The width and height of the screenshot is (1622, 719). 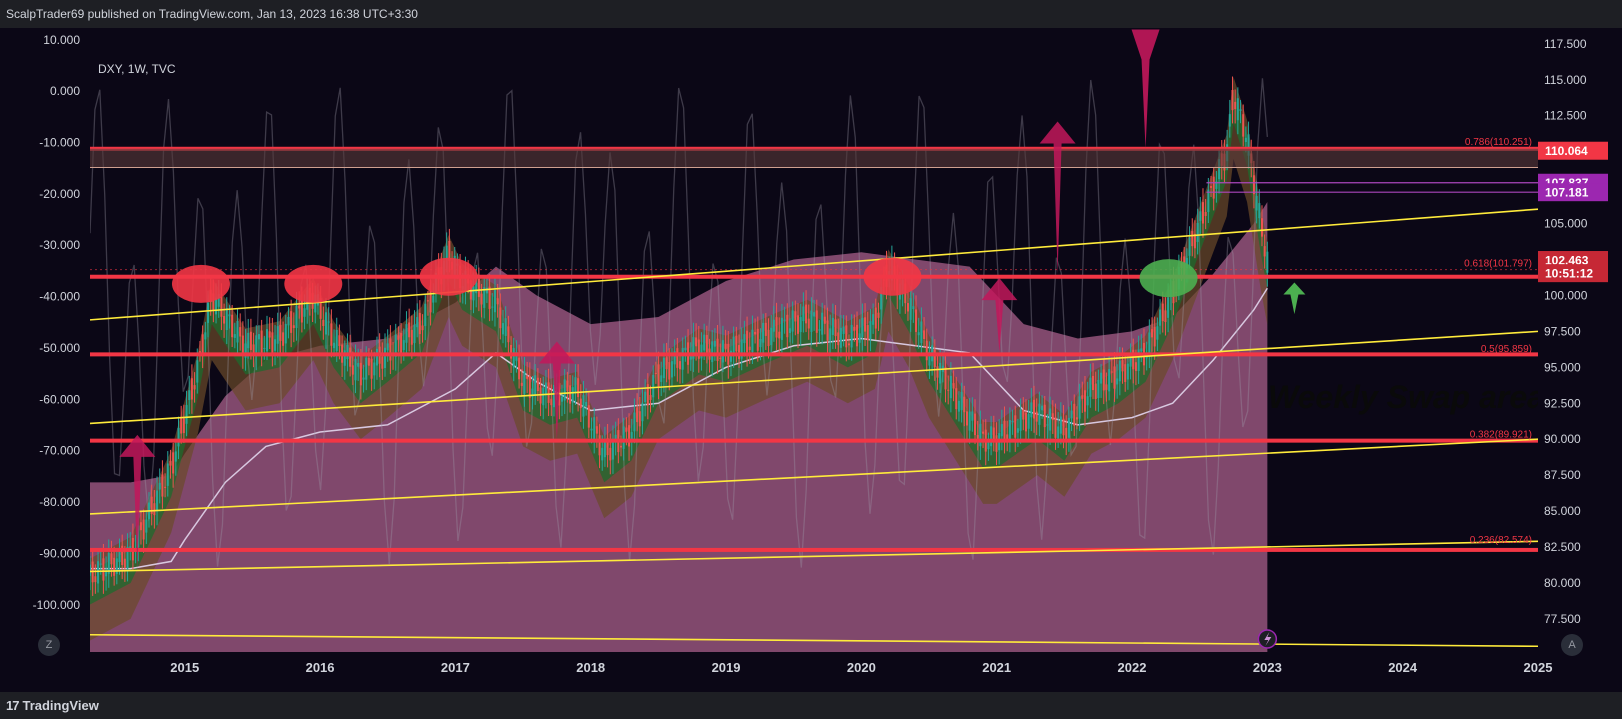 I want to click on right-axis-tick: 115.000, so click(x=1565, y=80).